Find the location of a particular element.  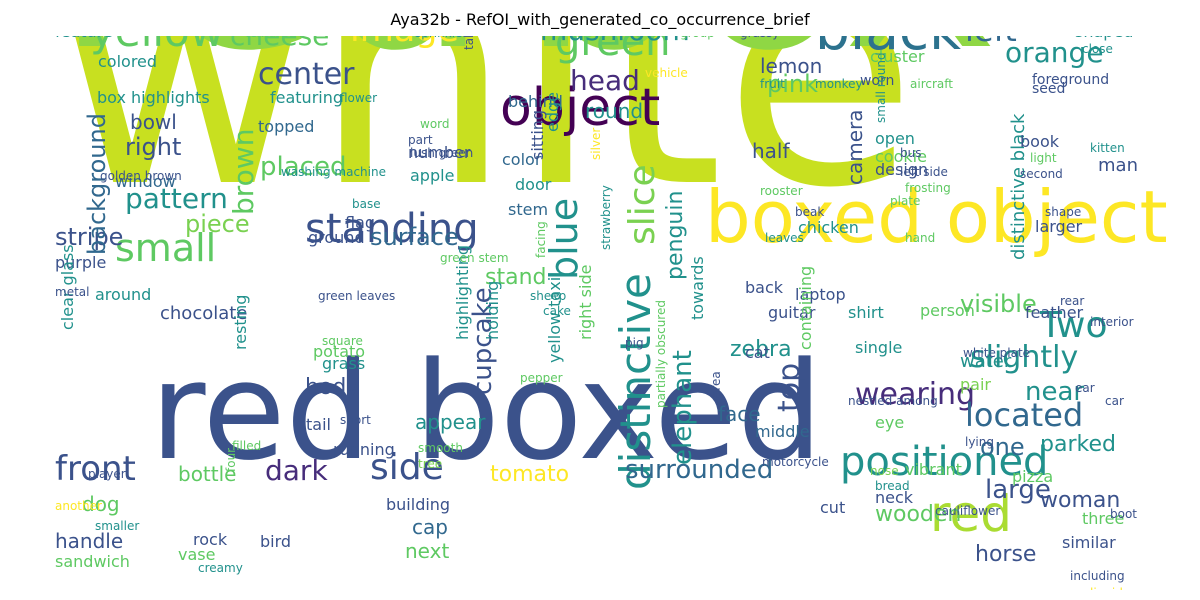

word-cloud-word: vibrant is located at coordinates (933, 469).